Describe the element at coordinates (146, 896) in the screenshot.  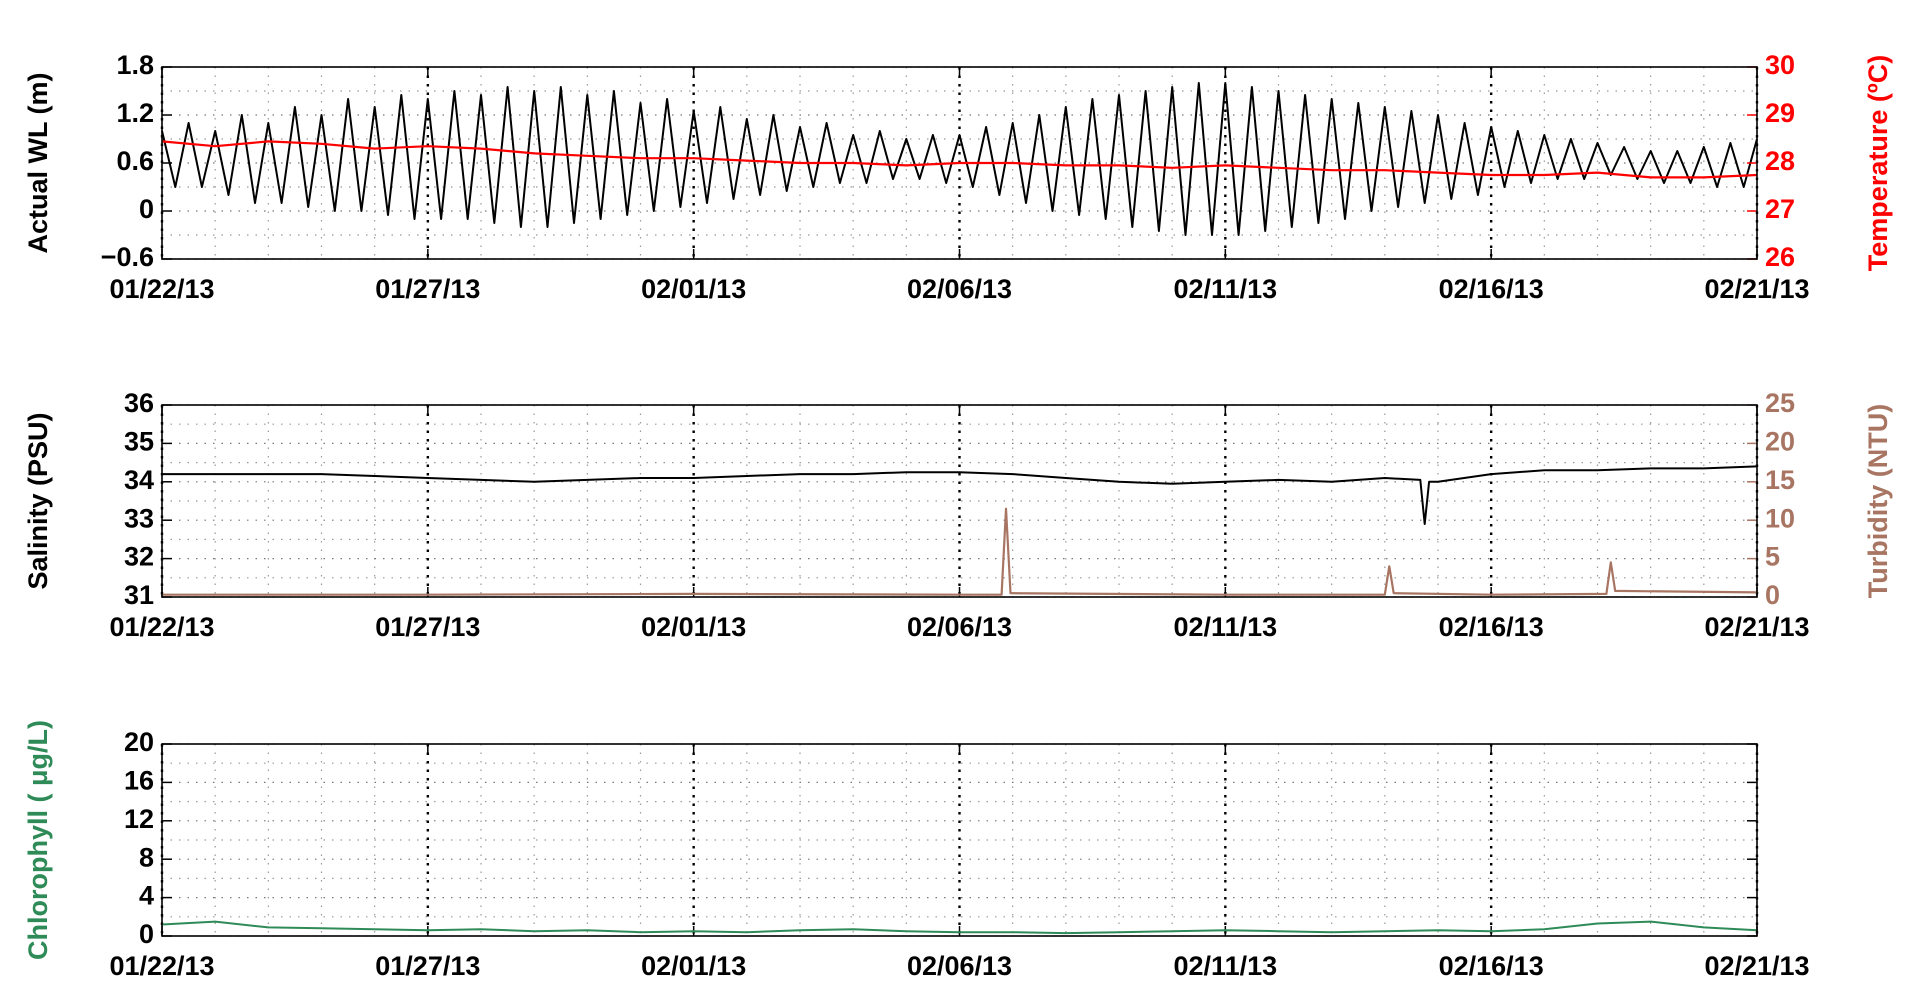
I see `y-tick-label: 4` at that location.